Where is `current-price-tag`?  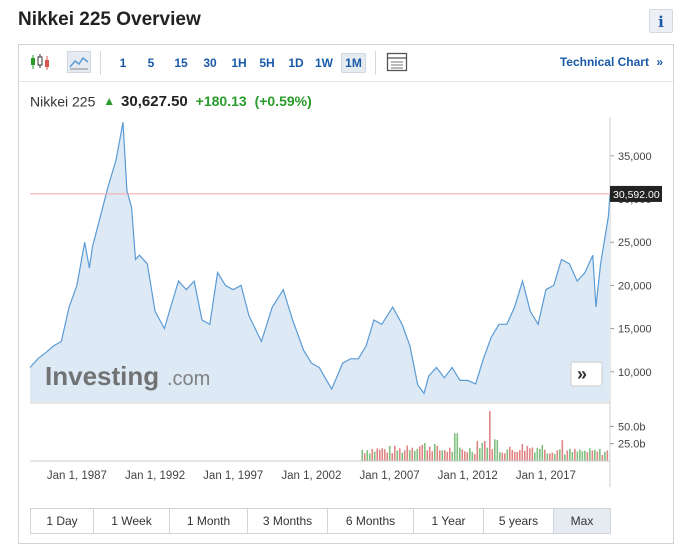 current-price-tag is located at coordinates (636, 193).